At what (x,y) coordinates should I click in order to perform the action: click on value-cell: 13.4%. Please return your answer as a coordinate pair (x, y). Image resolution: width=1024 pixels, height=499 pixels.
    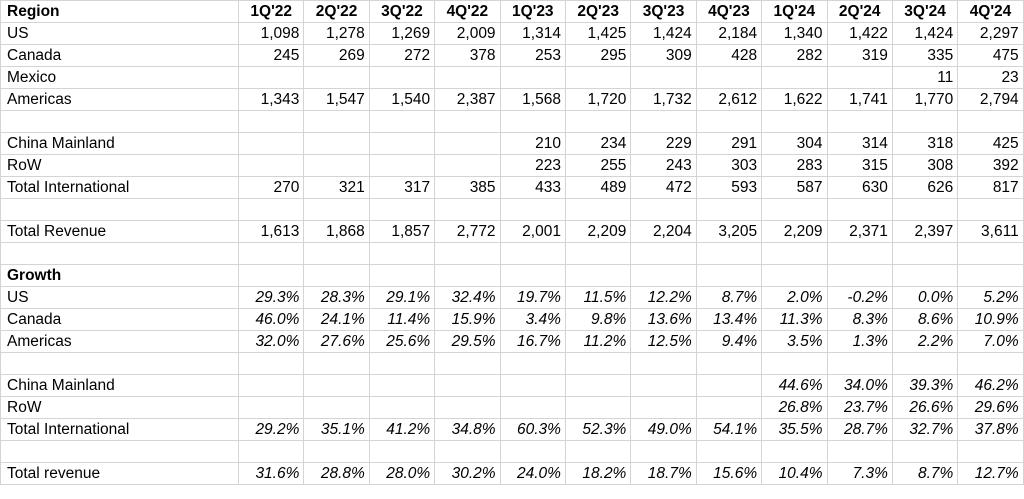
    Looking at the image, I should click on (729, 319).